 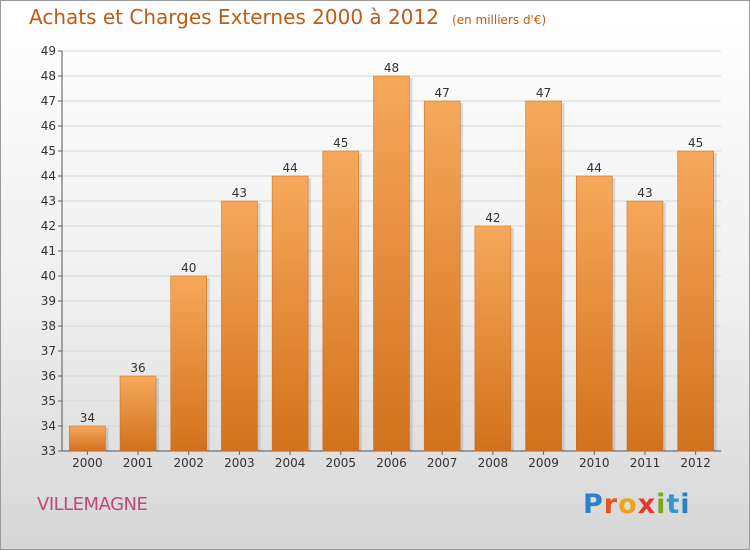 What do you see at coordinates (234, 17) in the screenshot?
I see `chart-title: Achats et Charges Externes 2000 à 2012` at bounding box center [234, 17].